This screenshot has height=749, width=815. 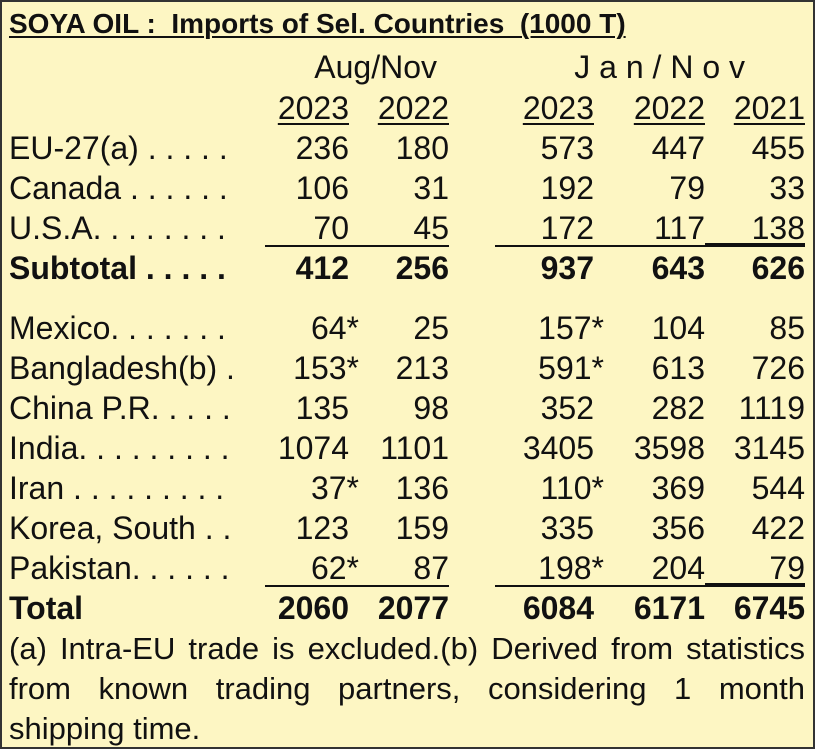 I want to click on cell: 3405, so click(x=558, y=448).